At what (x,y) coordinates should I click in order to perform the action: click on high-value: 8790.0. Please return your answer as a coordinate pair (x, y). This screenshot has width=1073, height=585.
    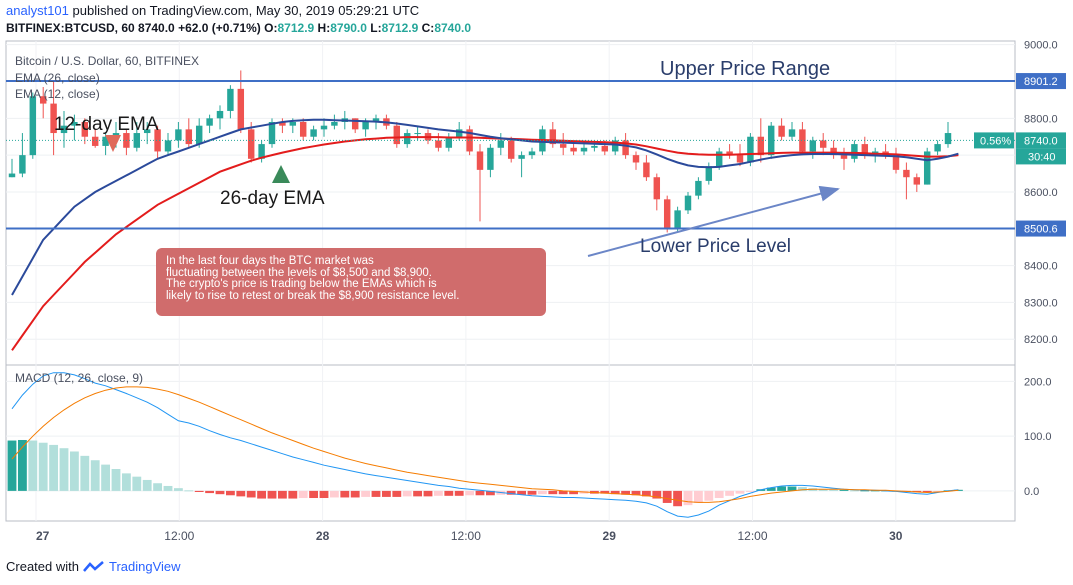
    Looking at the image, I should click on (348, 28).